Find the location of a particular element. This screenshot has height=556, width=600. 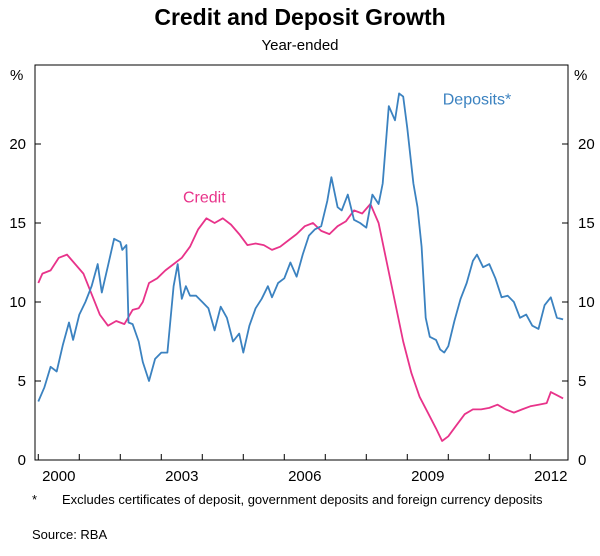

y-tick-right-label: 0 is located at coordinates (582, 460).